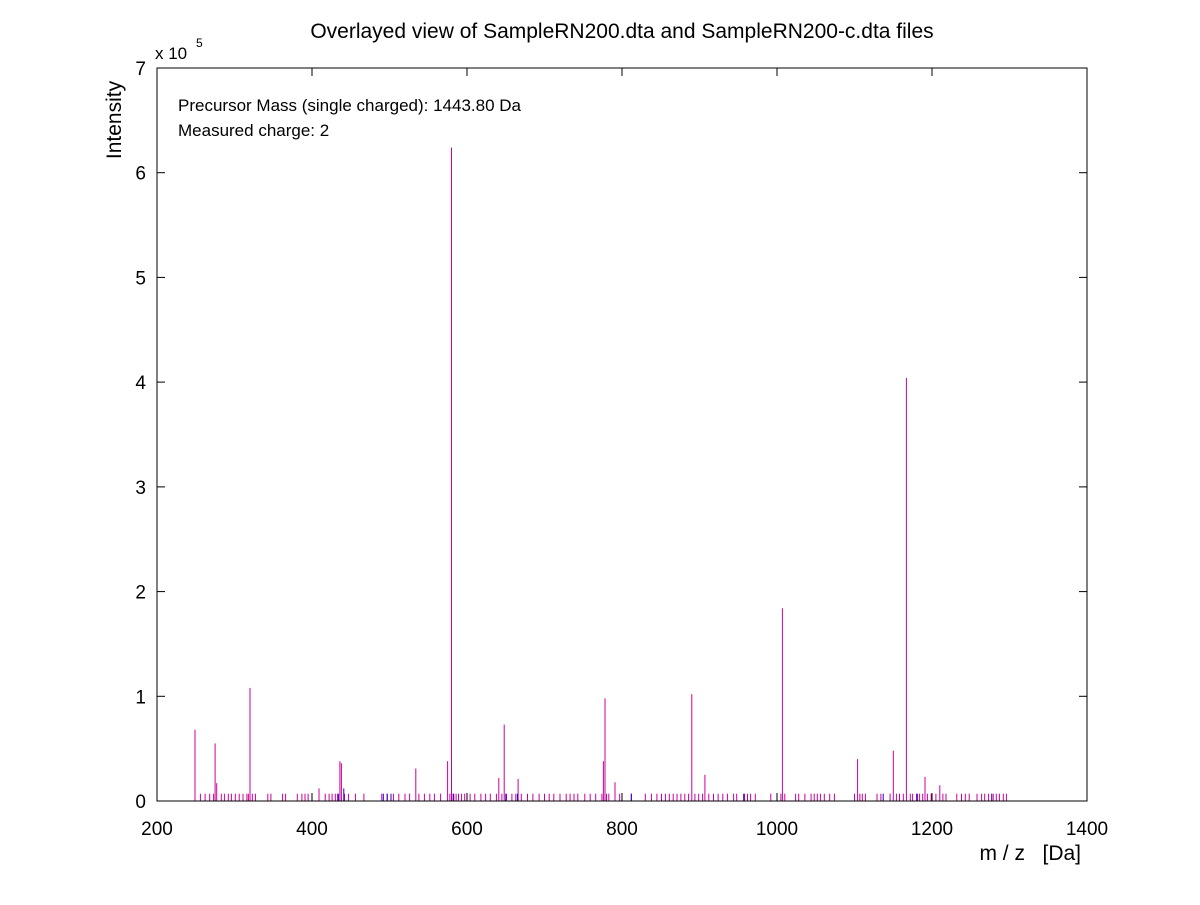  What do you see at coordinates (140, 488) in the screenshot?
I see `y-tick-label: 3` at bounding box center [140, 488].